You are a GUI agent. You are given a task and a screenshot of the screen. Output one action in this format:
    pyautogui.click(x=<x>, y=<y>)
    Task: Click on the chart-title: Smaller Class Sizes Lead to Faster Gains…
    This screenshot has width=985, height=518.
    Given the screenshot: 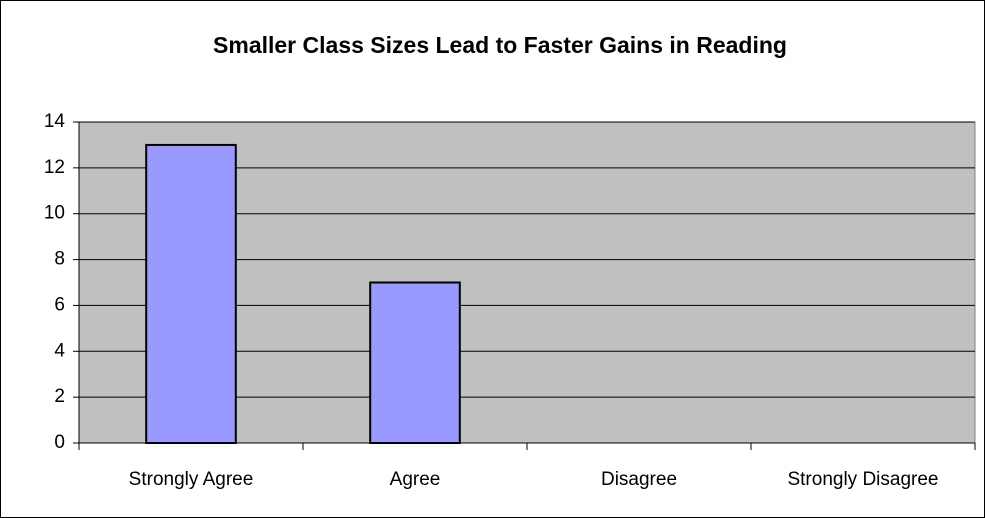 What is the action you would take?
    pyautogui.click(x=500, y=45)
    